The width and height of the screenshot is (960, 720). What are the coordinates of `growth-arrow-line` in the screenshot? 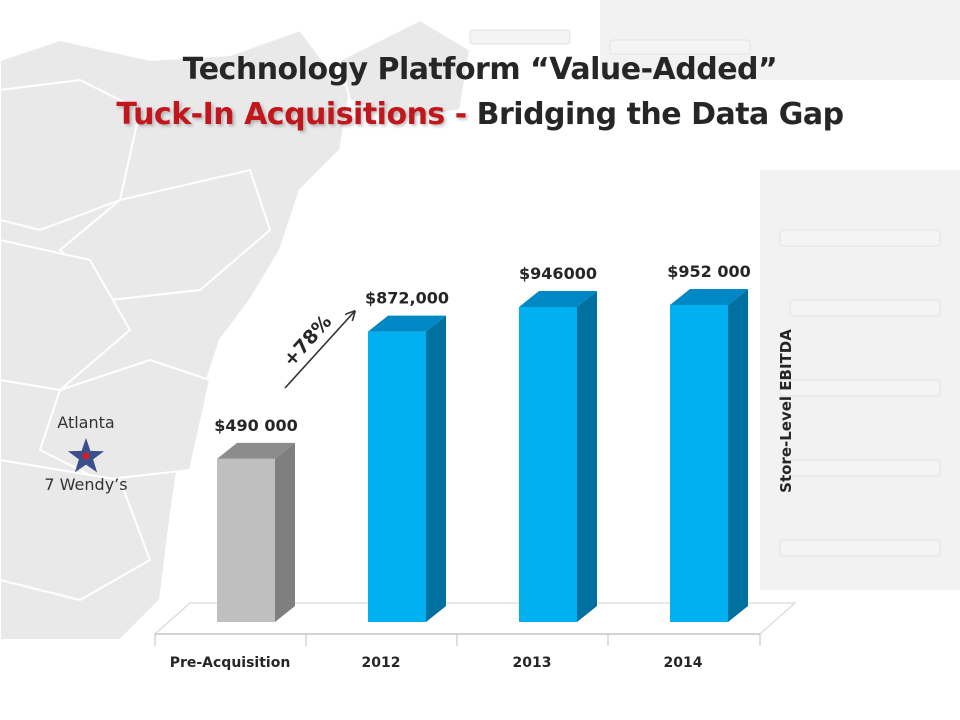 It's located at (319, 350).